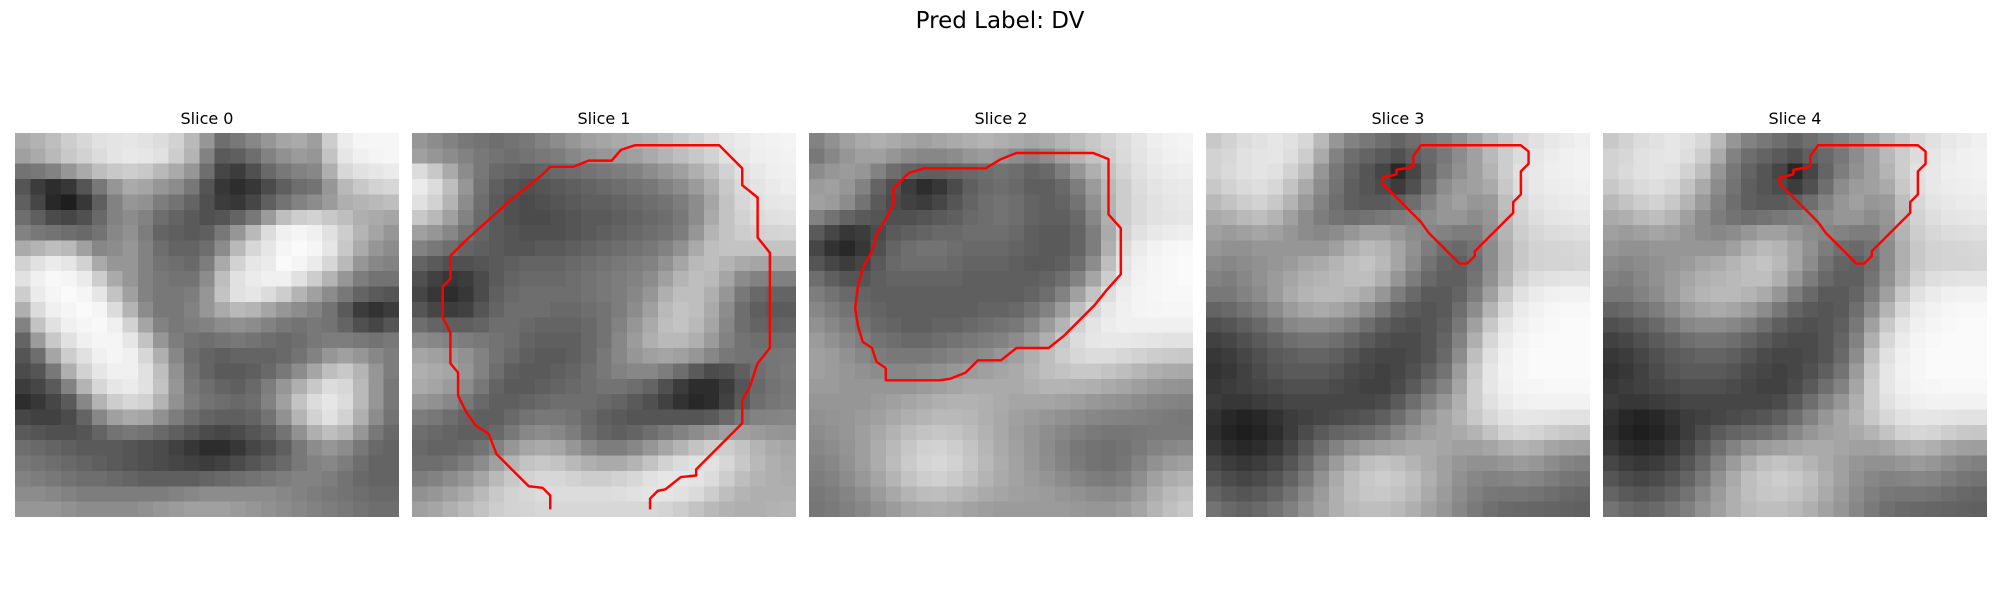 This screenshot has width=2000, height=600. What do you see at coordinates (604, 314) in the screenshot?
I see `slice-panel-1: Slice 1` at bounding box center [604, 314].